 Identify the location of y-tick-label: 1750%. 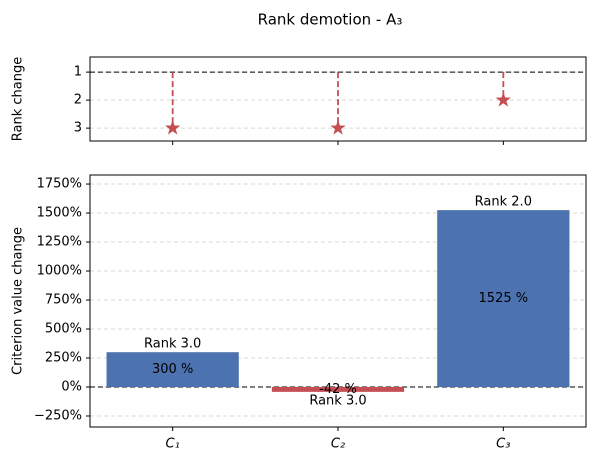
(59, 184).